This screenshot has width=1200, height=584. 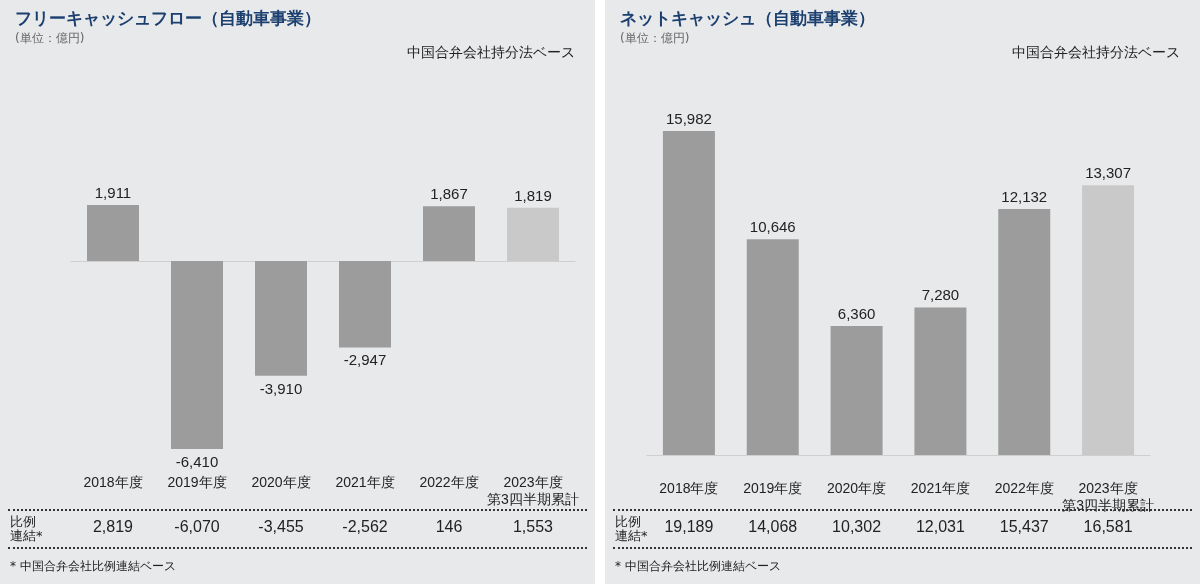 I want to click on x-tick-label: 2023年度第3四半期累計, so click(x=533, y=490).